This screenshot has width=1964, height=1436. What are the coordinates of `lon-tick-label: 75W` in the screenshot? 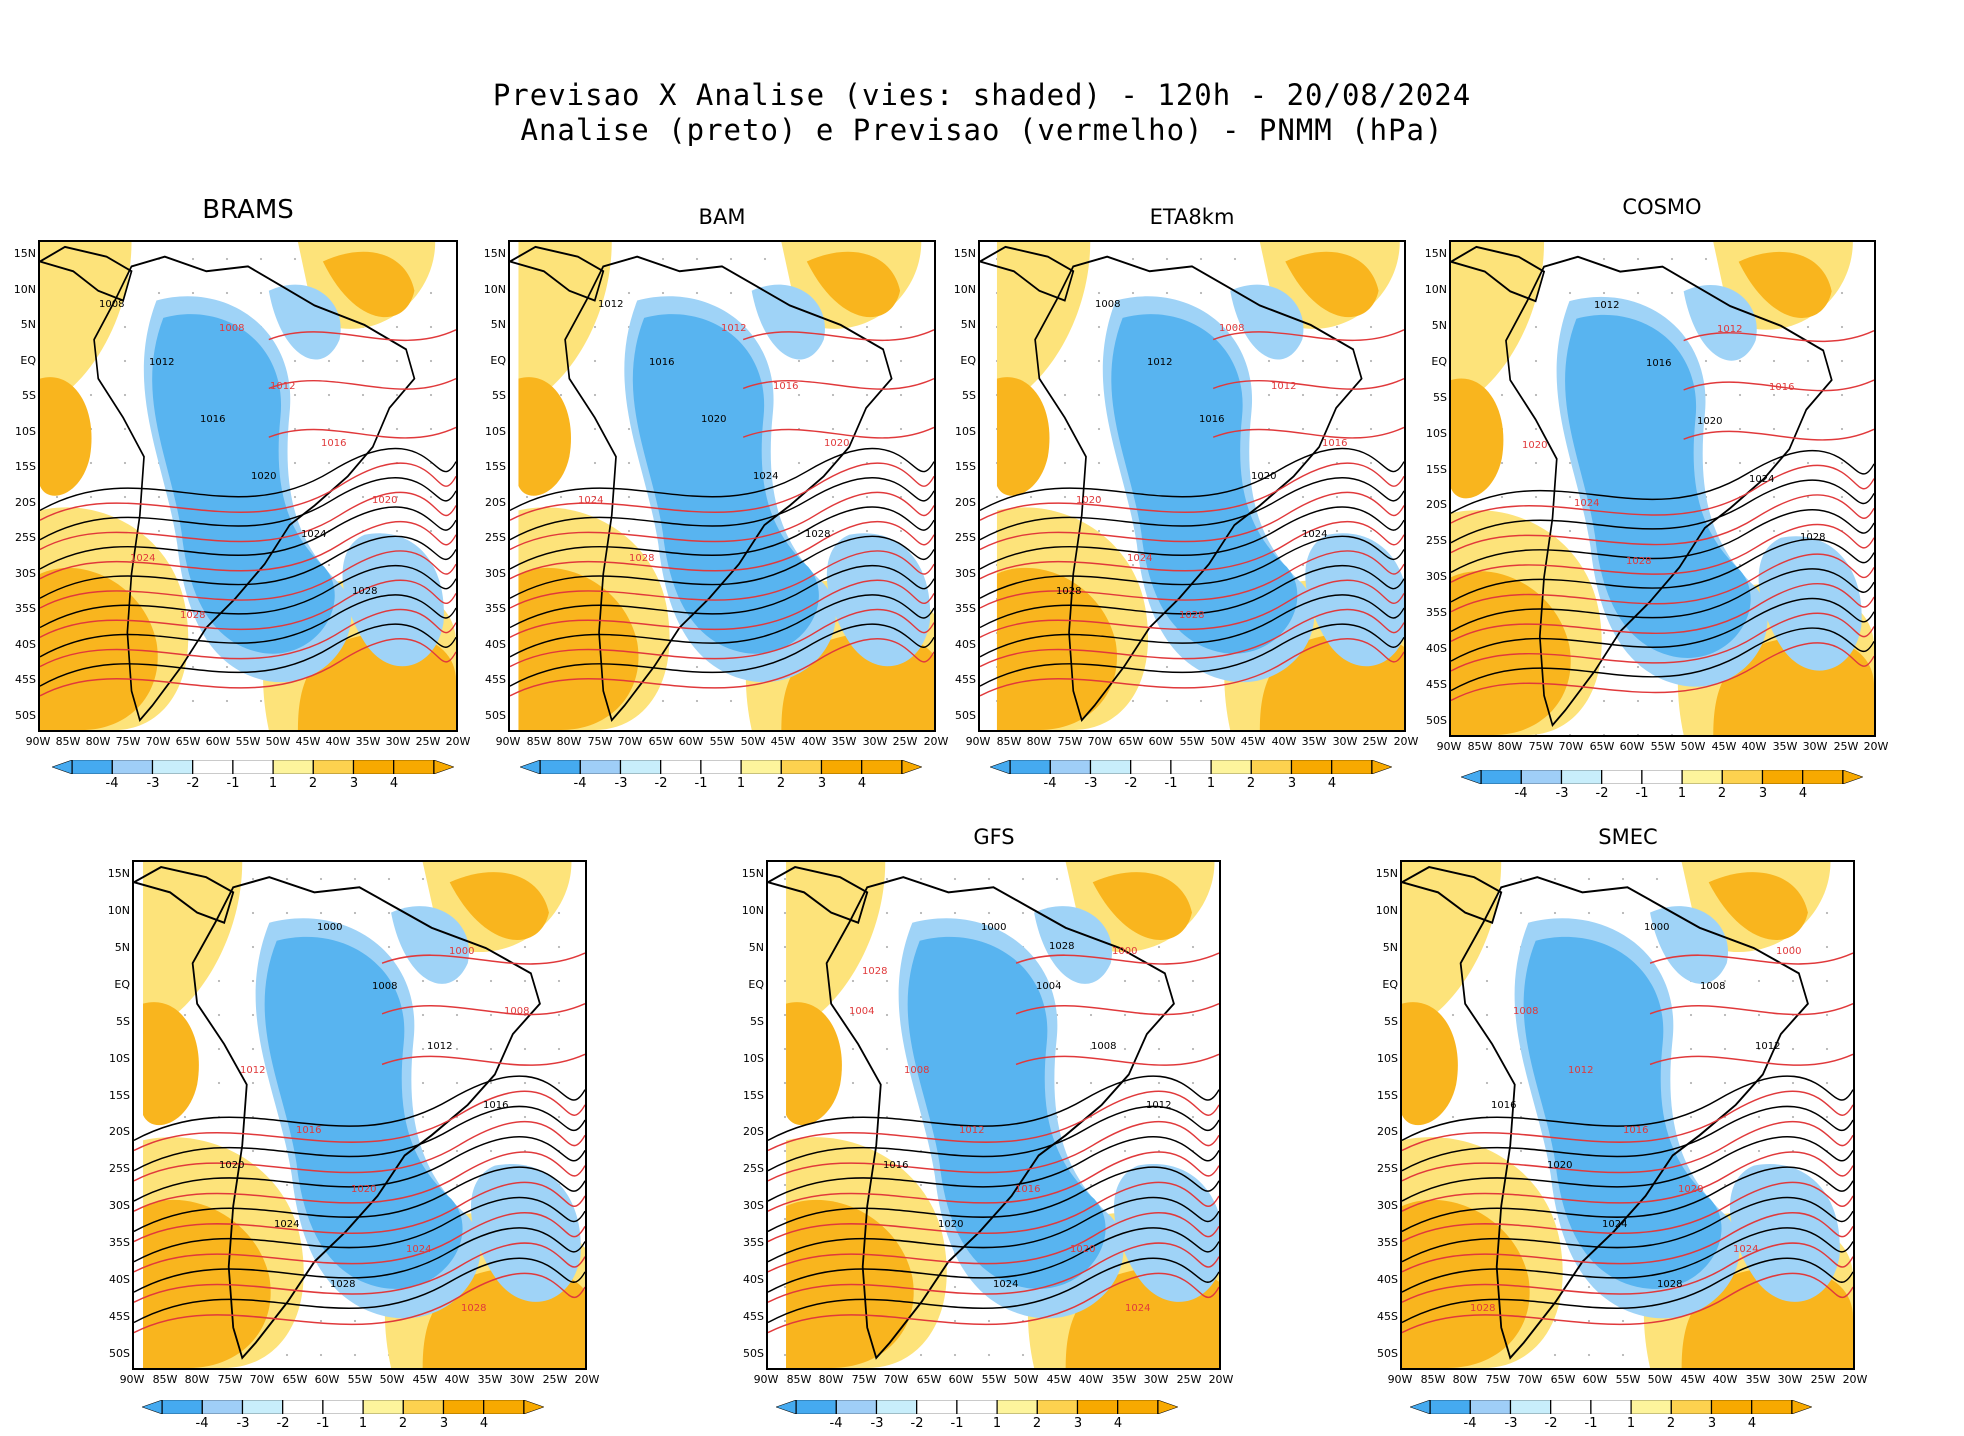 It's located at (230, 1379).